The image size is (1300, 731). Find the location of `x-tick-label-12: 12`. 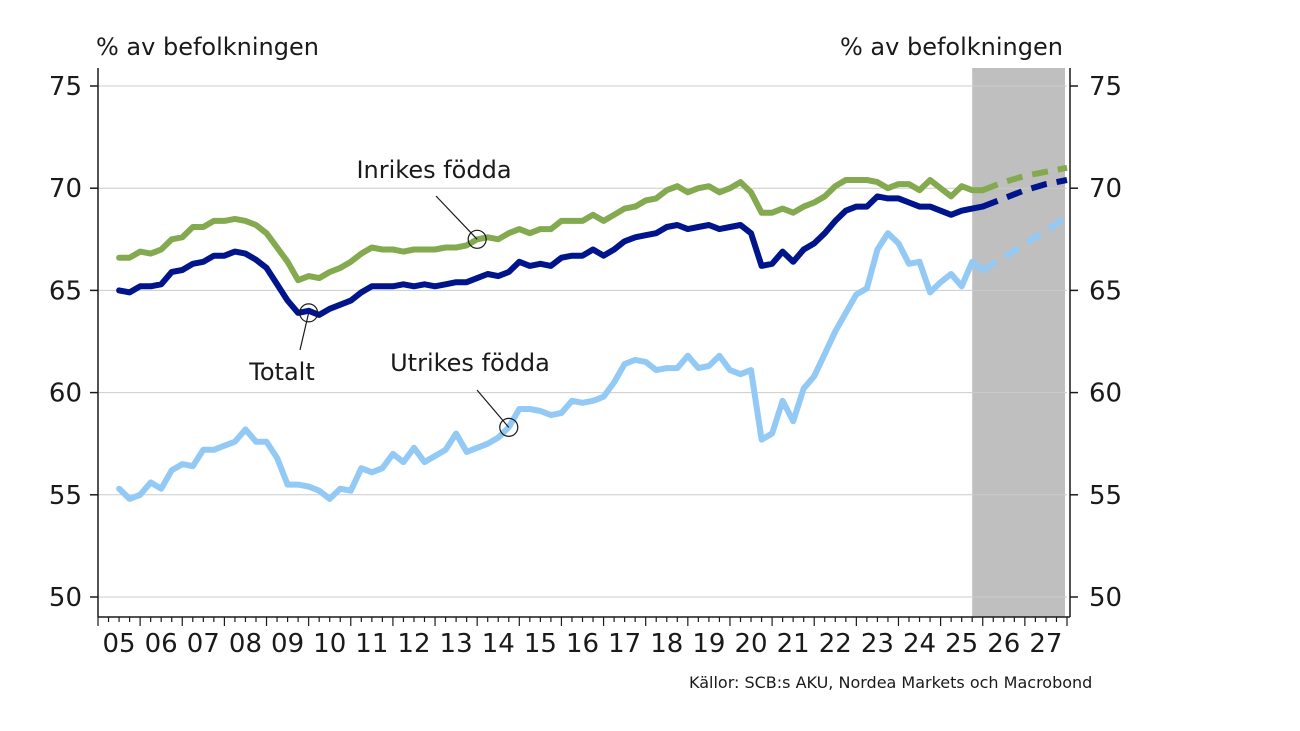

x-tick-label-12: 12 is located at coordinates (413, 644).